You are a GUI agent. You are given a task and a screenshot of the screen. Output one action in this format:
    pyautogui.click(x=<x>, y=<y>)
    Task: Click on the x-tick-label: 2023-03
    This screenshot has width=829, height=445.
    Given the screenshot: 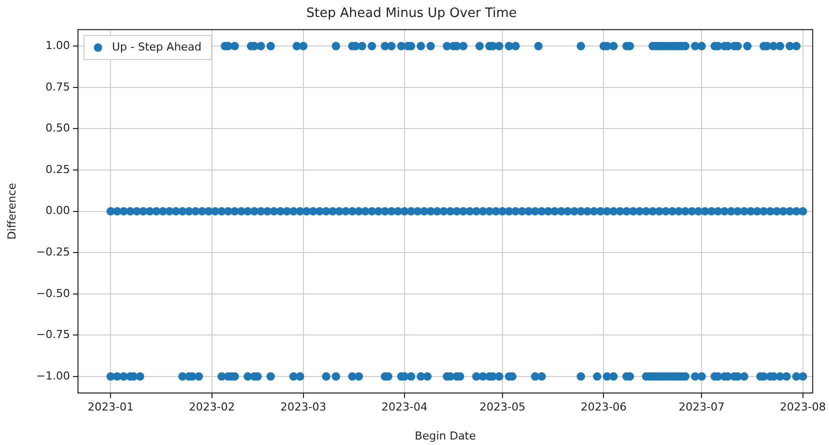 What is the action you would take?
    pyautogui.click(x=303, y=407)
    